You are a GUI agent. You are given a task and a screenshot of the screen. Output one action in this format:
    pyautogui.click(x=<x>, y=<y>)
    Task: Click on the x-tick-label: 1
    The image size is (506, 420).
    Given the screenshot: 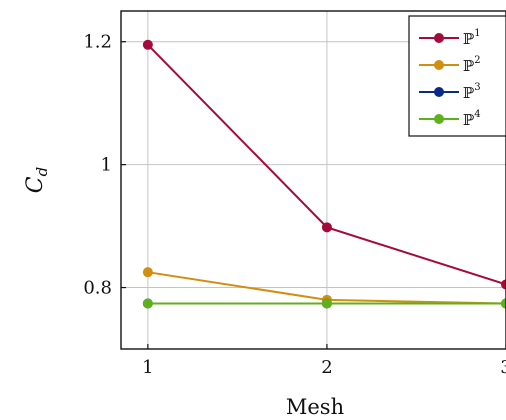 What is the action you would take?
    pyautogui.click(x=147, y=367)
    